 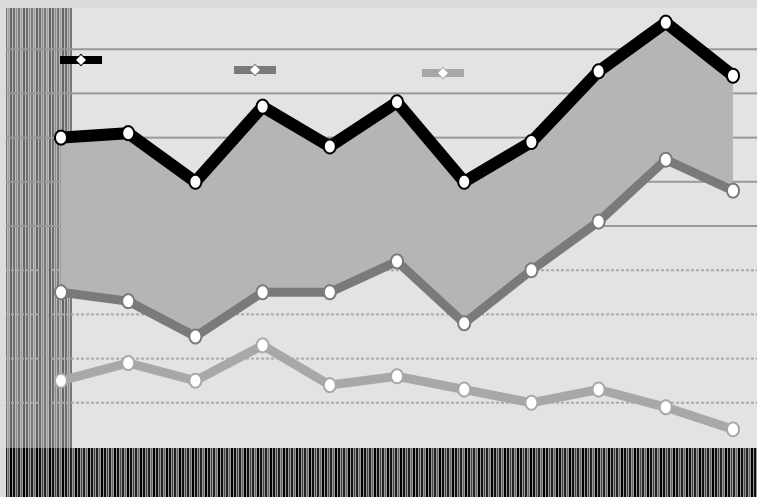 I want to click on bottom-strip, so click(x=381, y=472).